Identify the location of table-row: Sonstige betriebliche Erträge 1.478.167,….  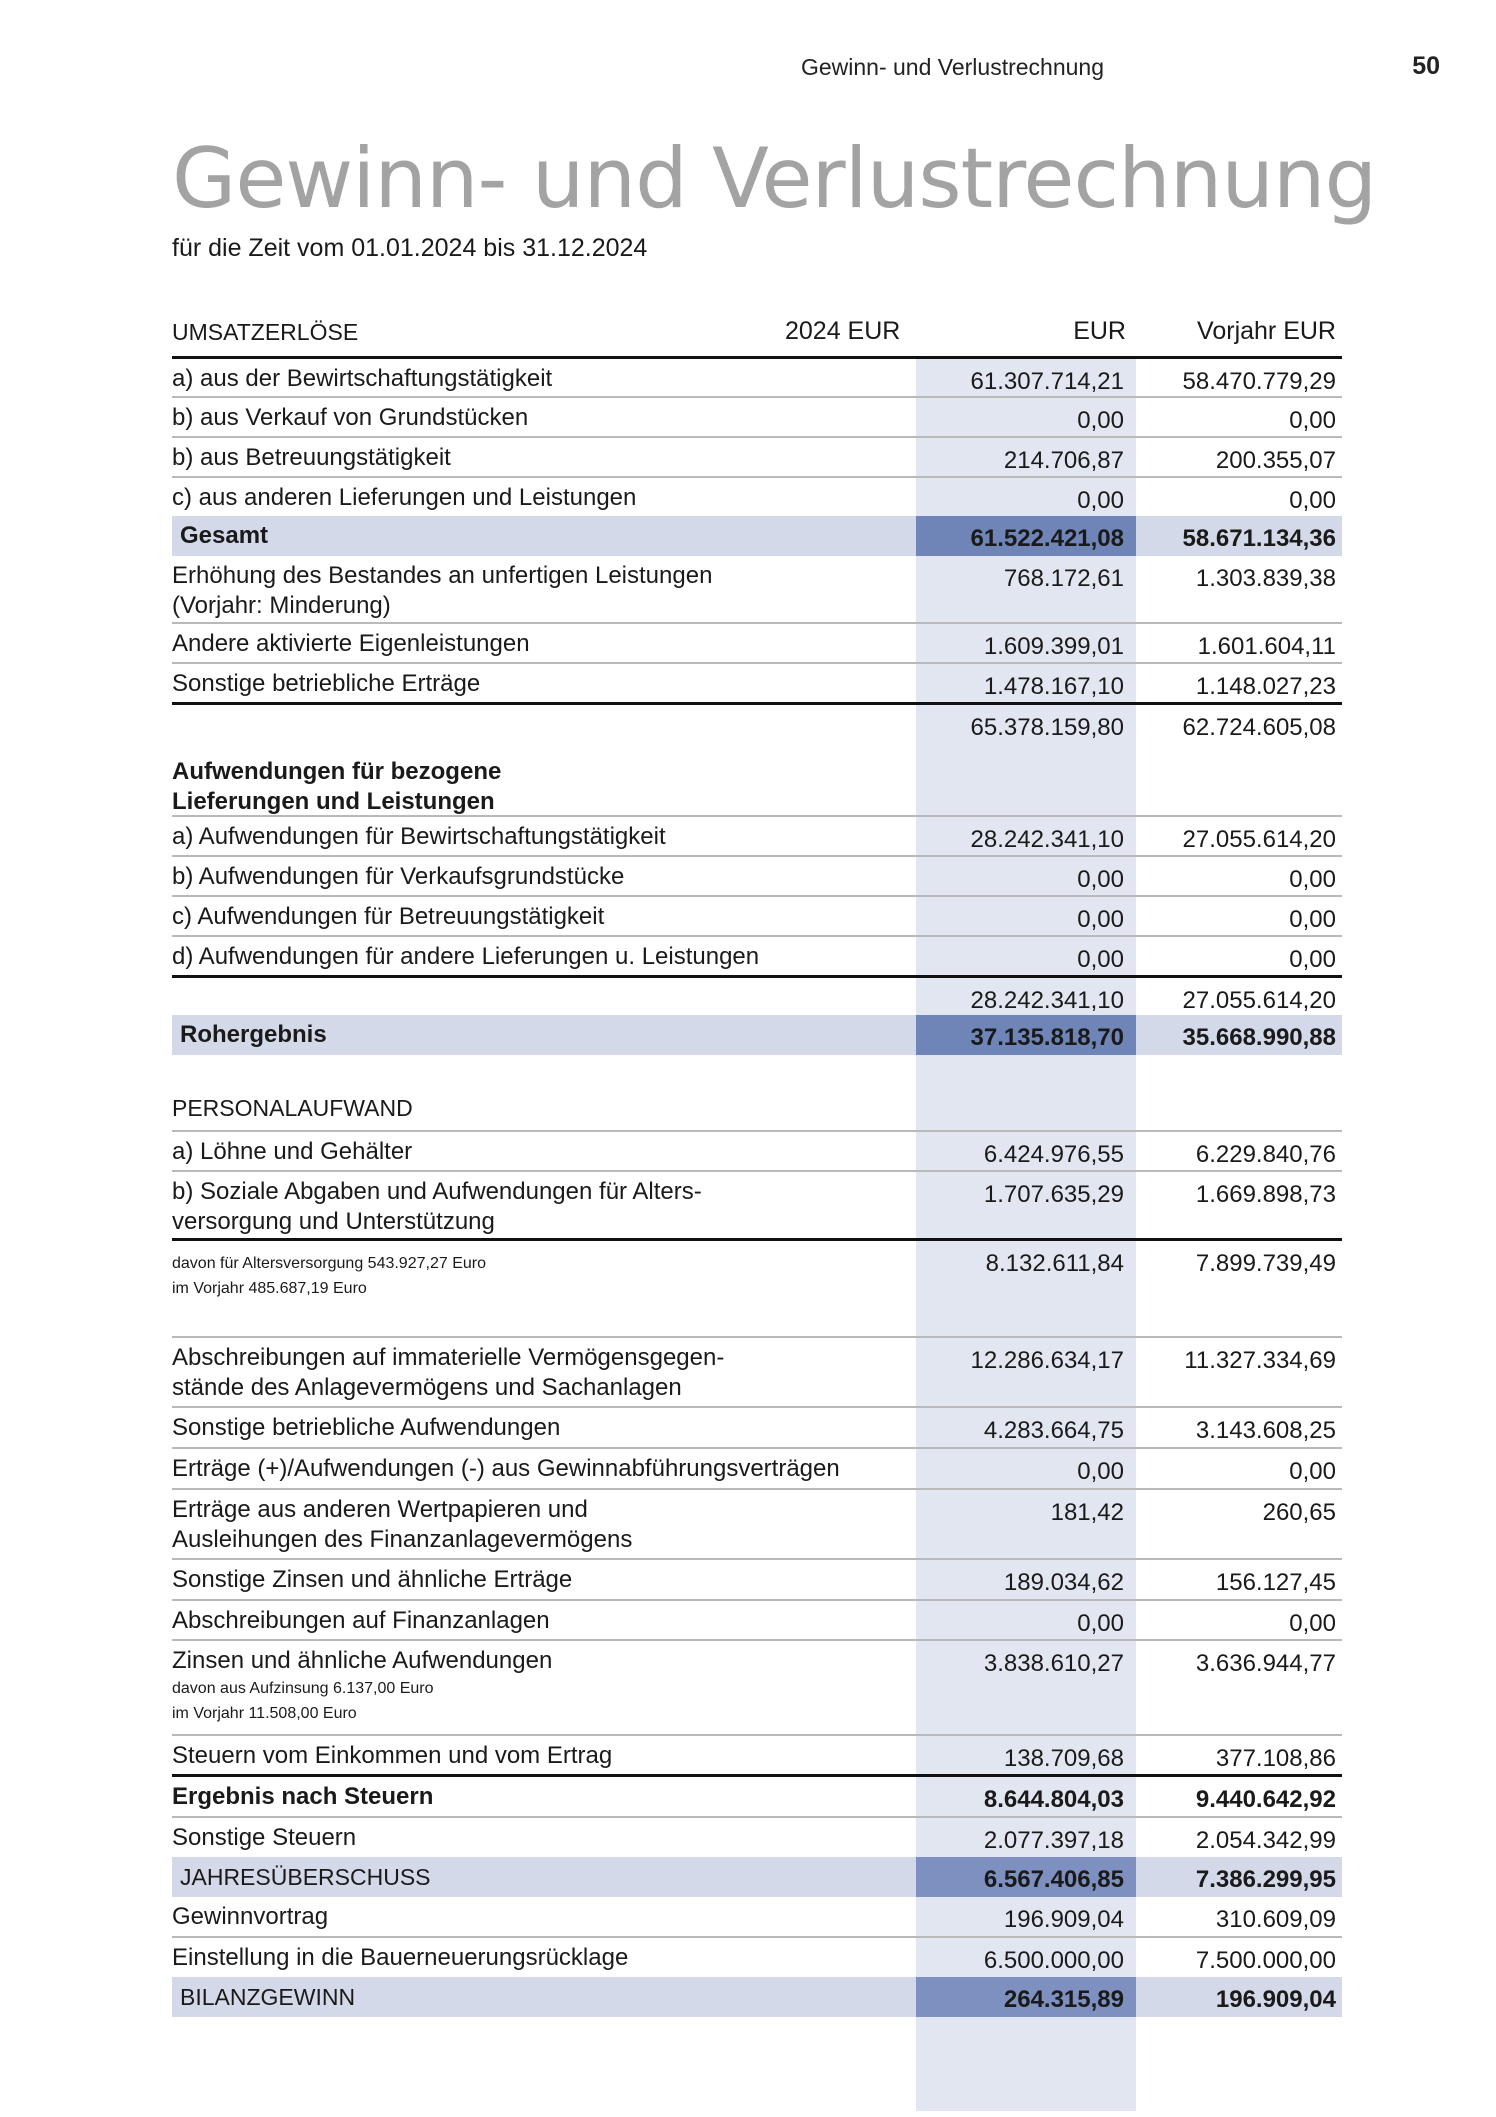
(757, 684).